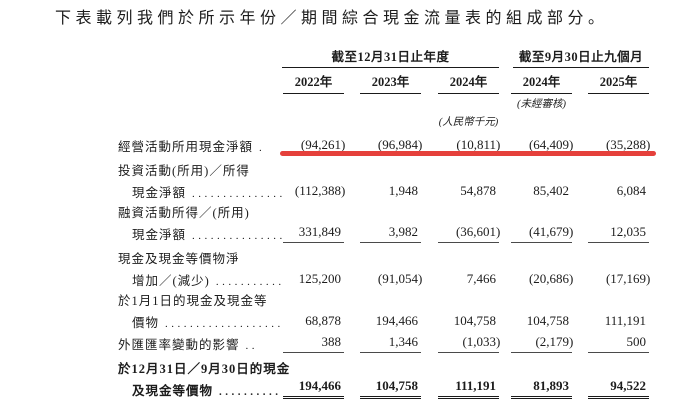 The width and height of the screenshot is (692, 402). I want to click on cell-value: (17,169), so click(628, 278).